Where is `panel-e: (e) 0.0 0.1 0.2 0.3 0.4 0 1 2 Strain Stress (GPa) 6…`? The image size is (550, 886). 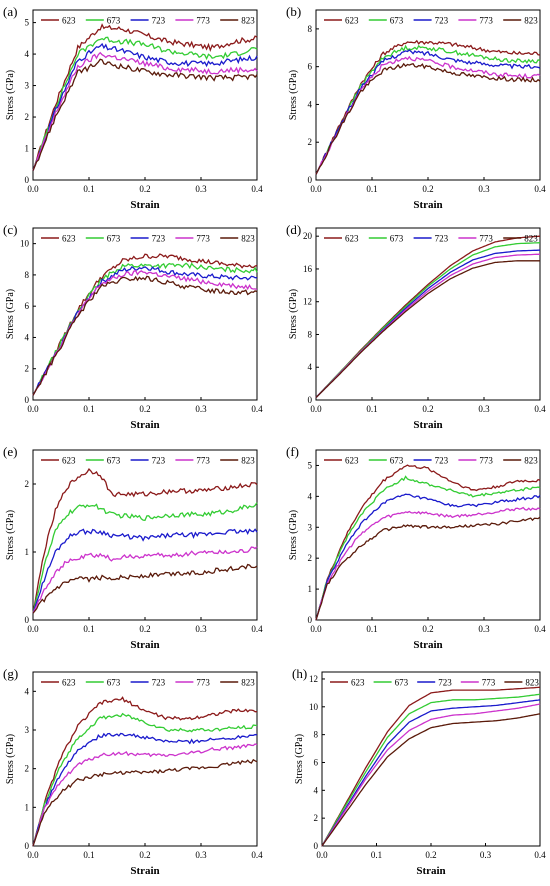
panel-e: (e) 0.0 0.1 0.2 0.3 0.4 0 1 2 Strain Stress (GPa) 6… is located at coordinates (133, 547).